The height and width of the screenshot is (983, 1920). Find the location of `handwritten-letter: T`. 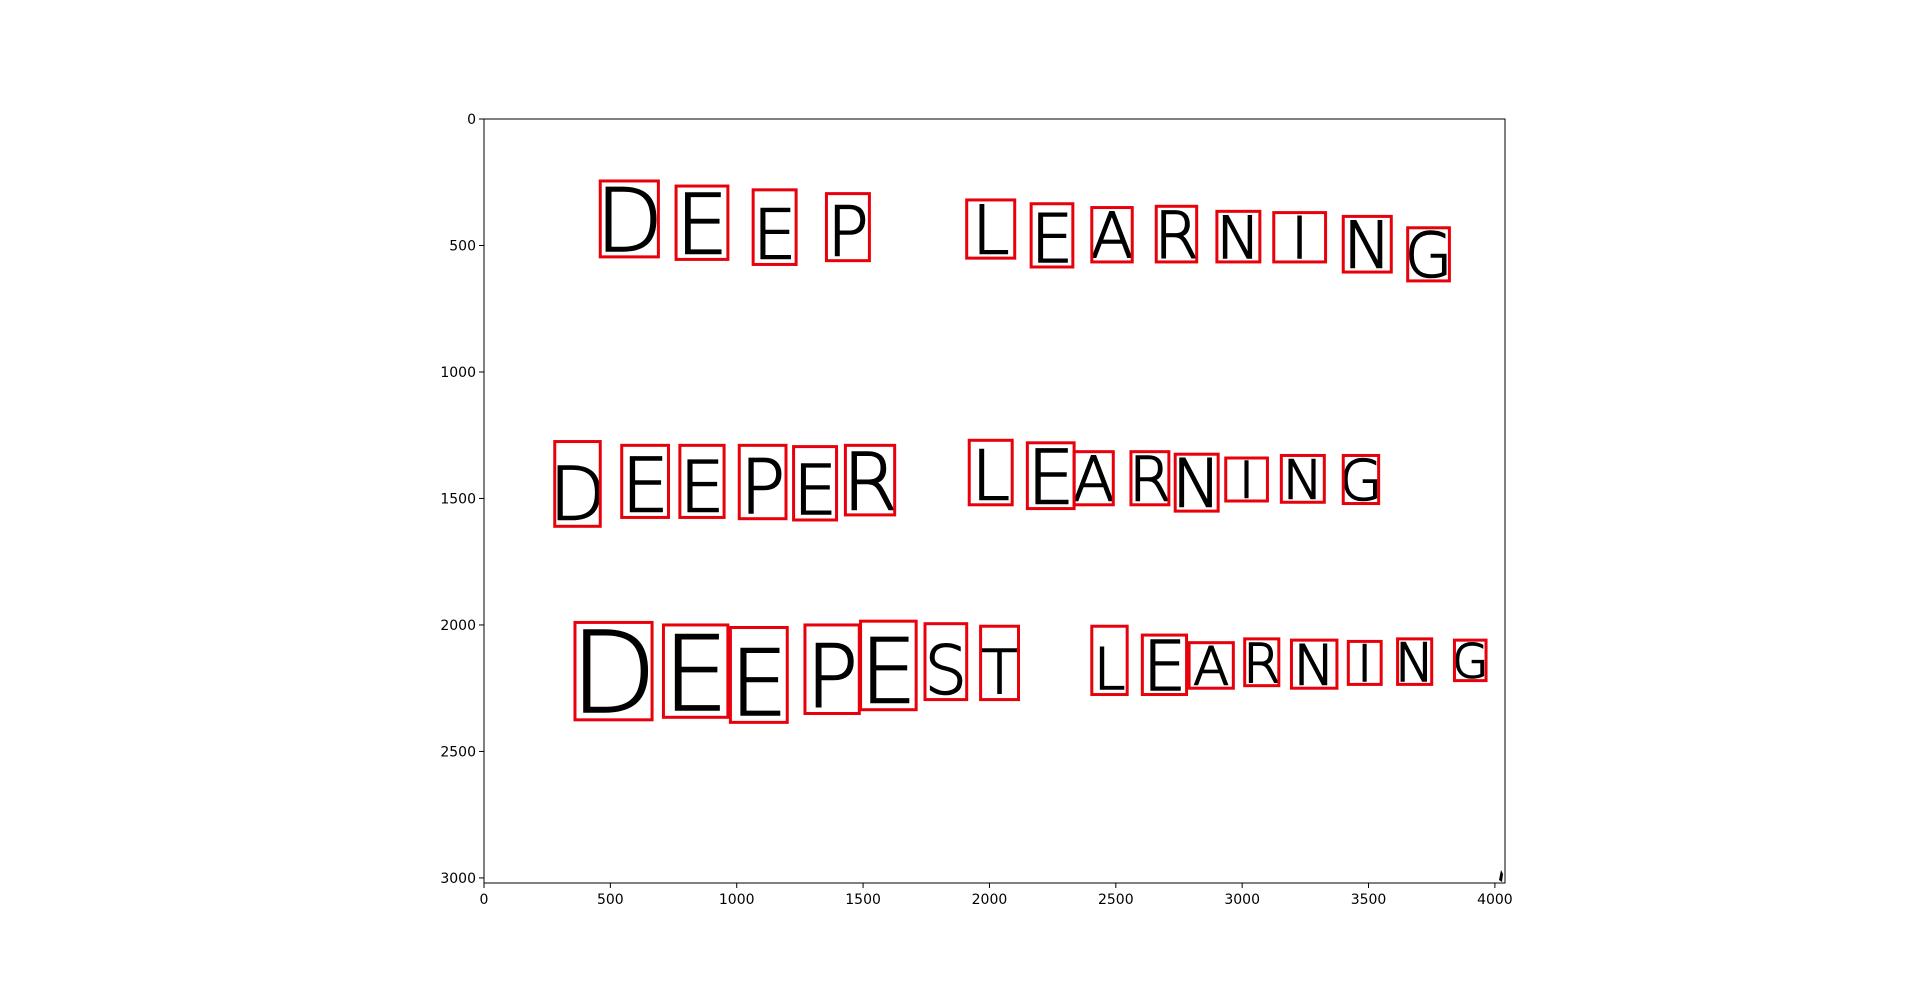

handwritten-letter: T is located at coordinates (999, 674).